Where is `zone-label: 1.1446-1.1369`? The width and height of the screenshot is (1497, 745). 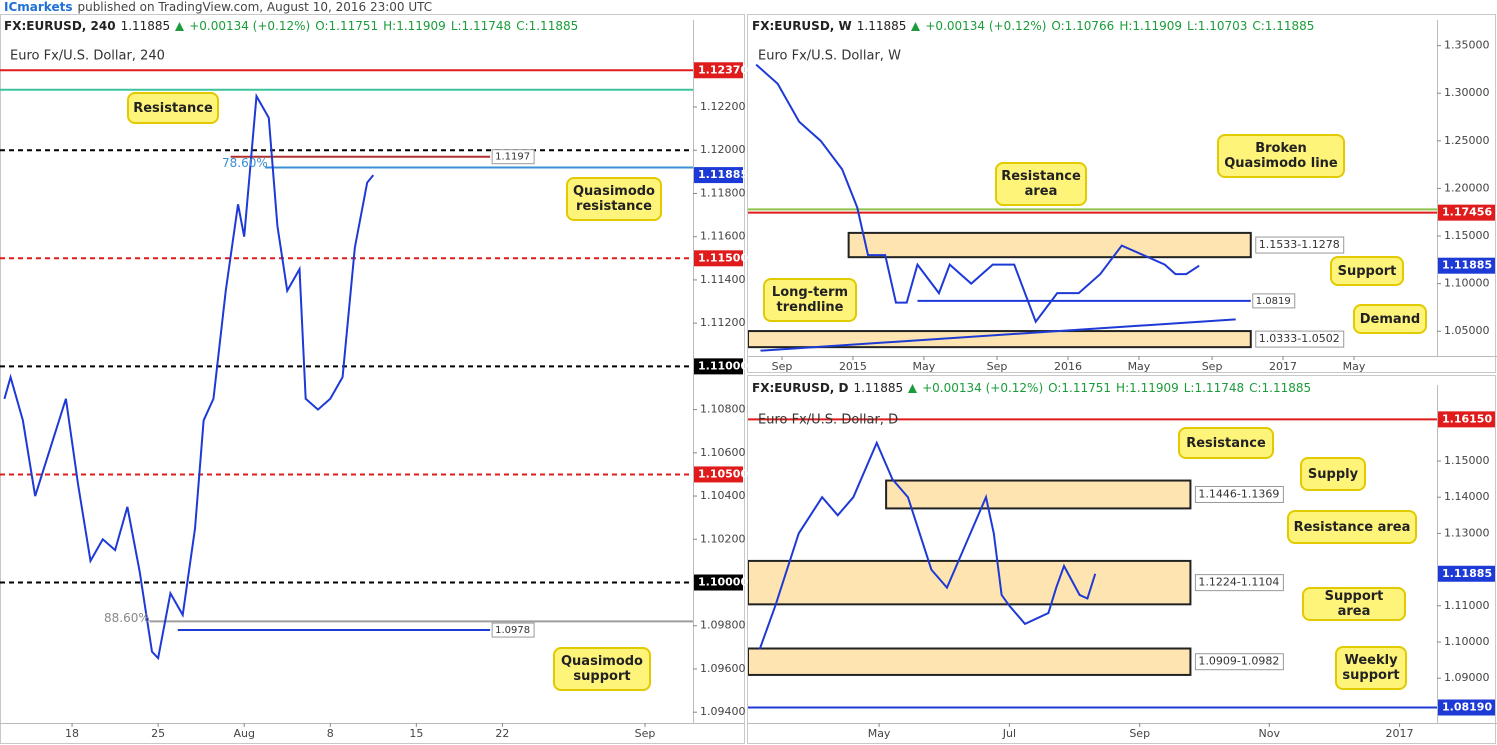 zone-label: 1.1446-1.1369 is located at coordinates (1238, 493).